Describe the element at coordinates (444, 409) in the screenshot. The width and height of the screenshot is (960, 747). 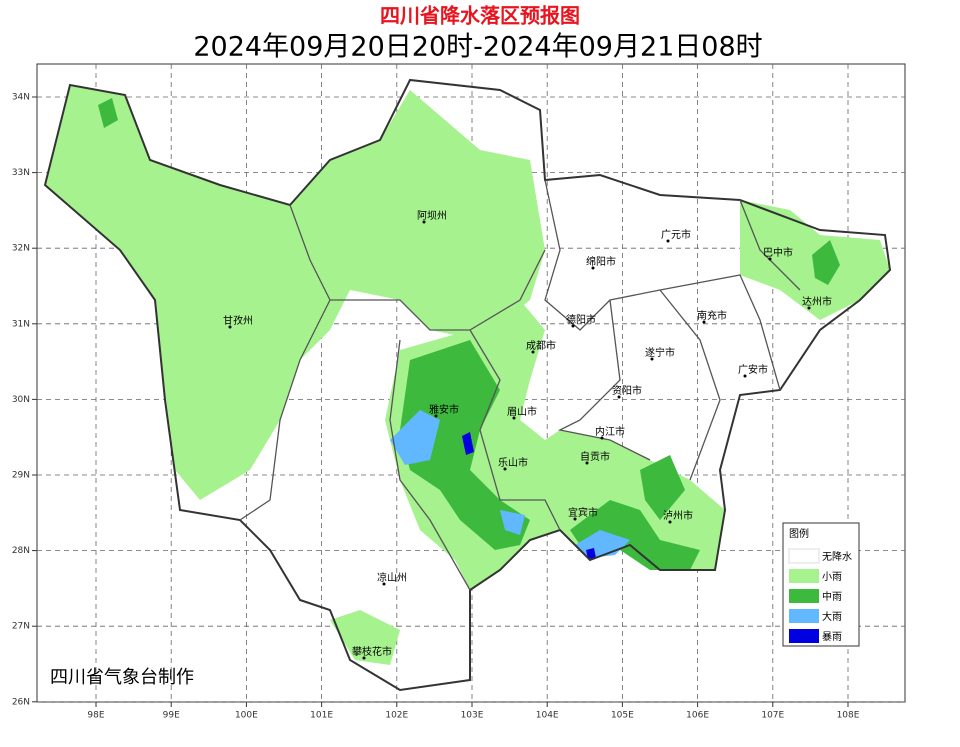
I see `place-label: 雅安市` at that location.